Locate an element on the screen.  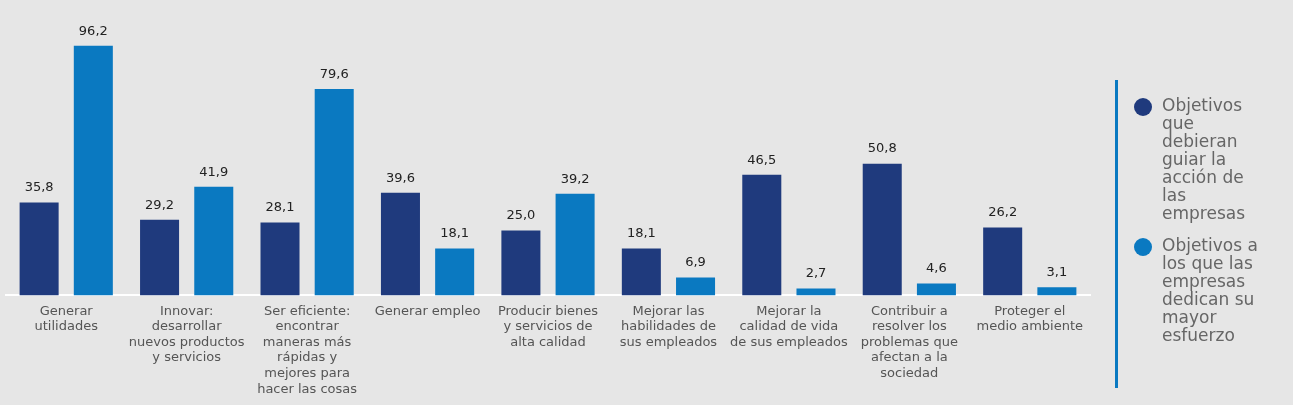
data-label: 29,2 is located at coordinates (160, 204).